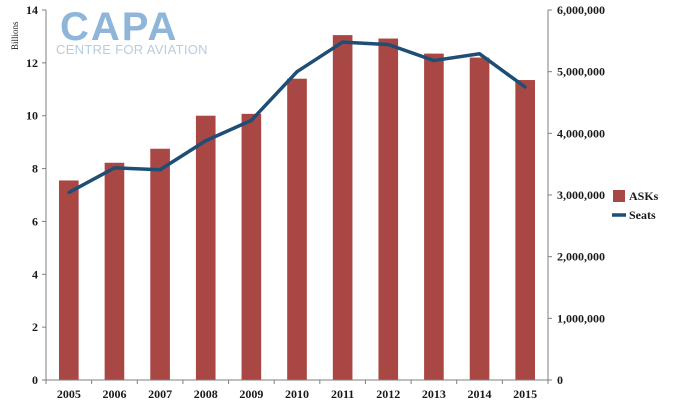 Image resolution: width=684 pixels, height=408 pixels. What do you see at coordinates (160, 170) in the screenshot?
I see `point-seats-2007` at bounding box center [160, 170].